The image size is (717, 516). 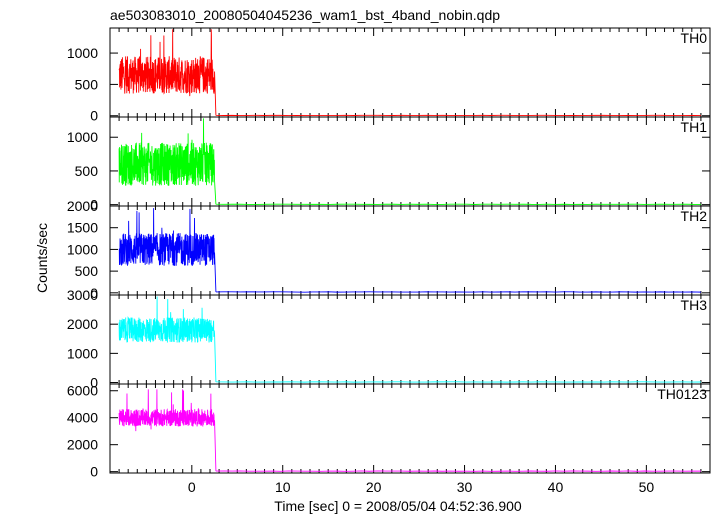 What do you see at coordinates (556, 487) in the screenshot?
I see `x-tick-label: 40` at bounding box center [556, 487].